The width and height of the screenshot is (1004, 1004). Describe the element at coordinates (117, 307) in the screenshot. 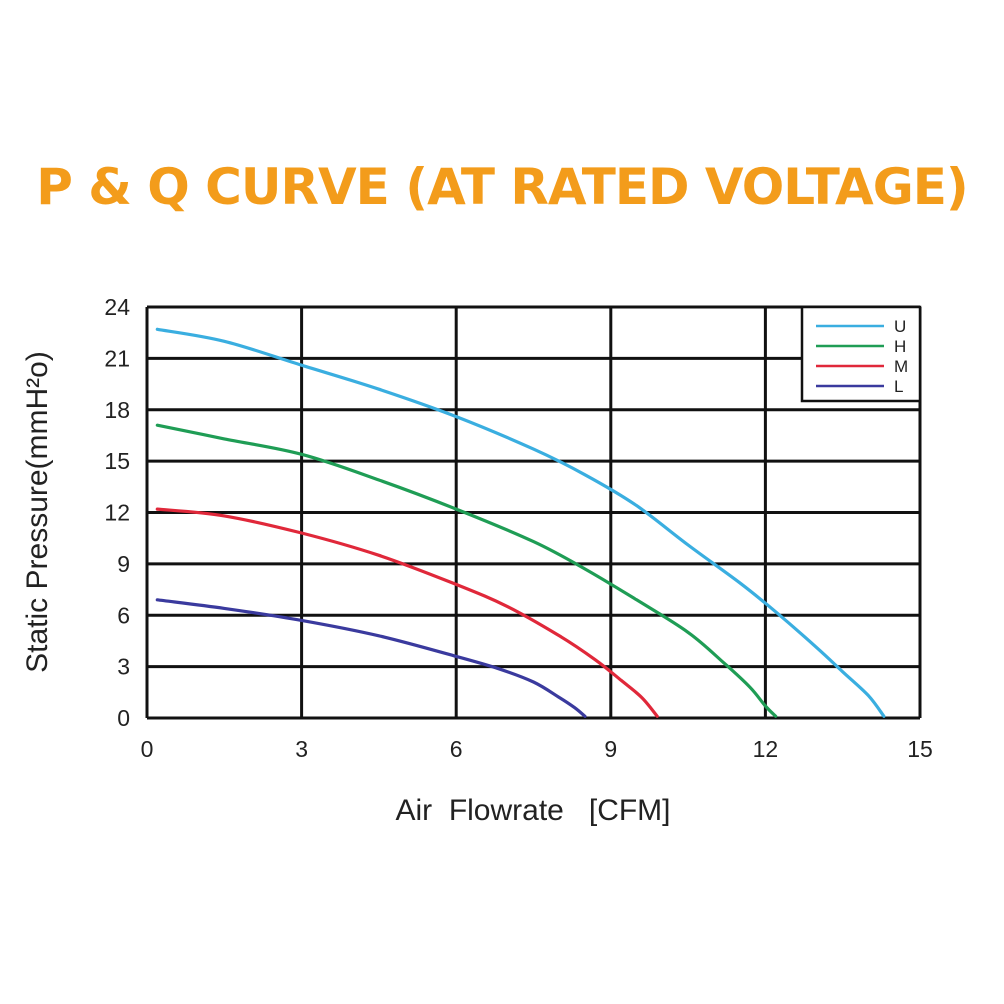

I see `y-tick-label: 24` at that location.